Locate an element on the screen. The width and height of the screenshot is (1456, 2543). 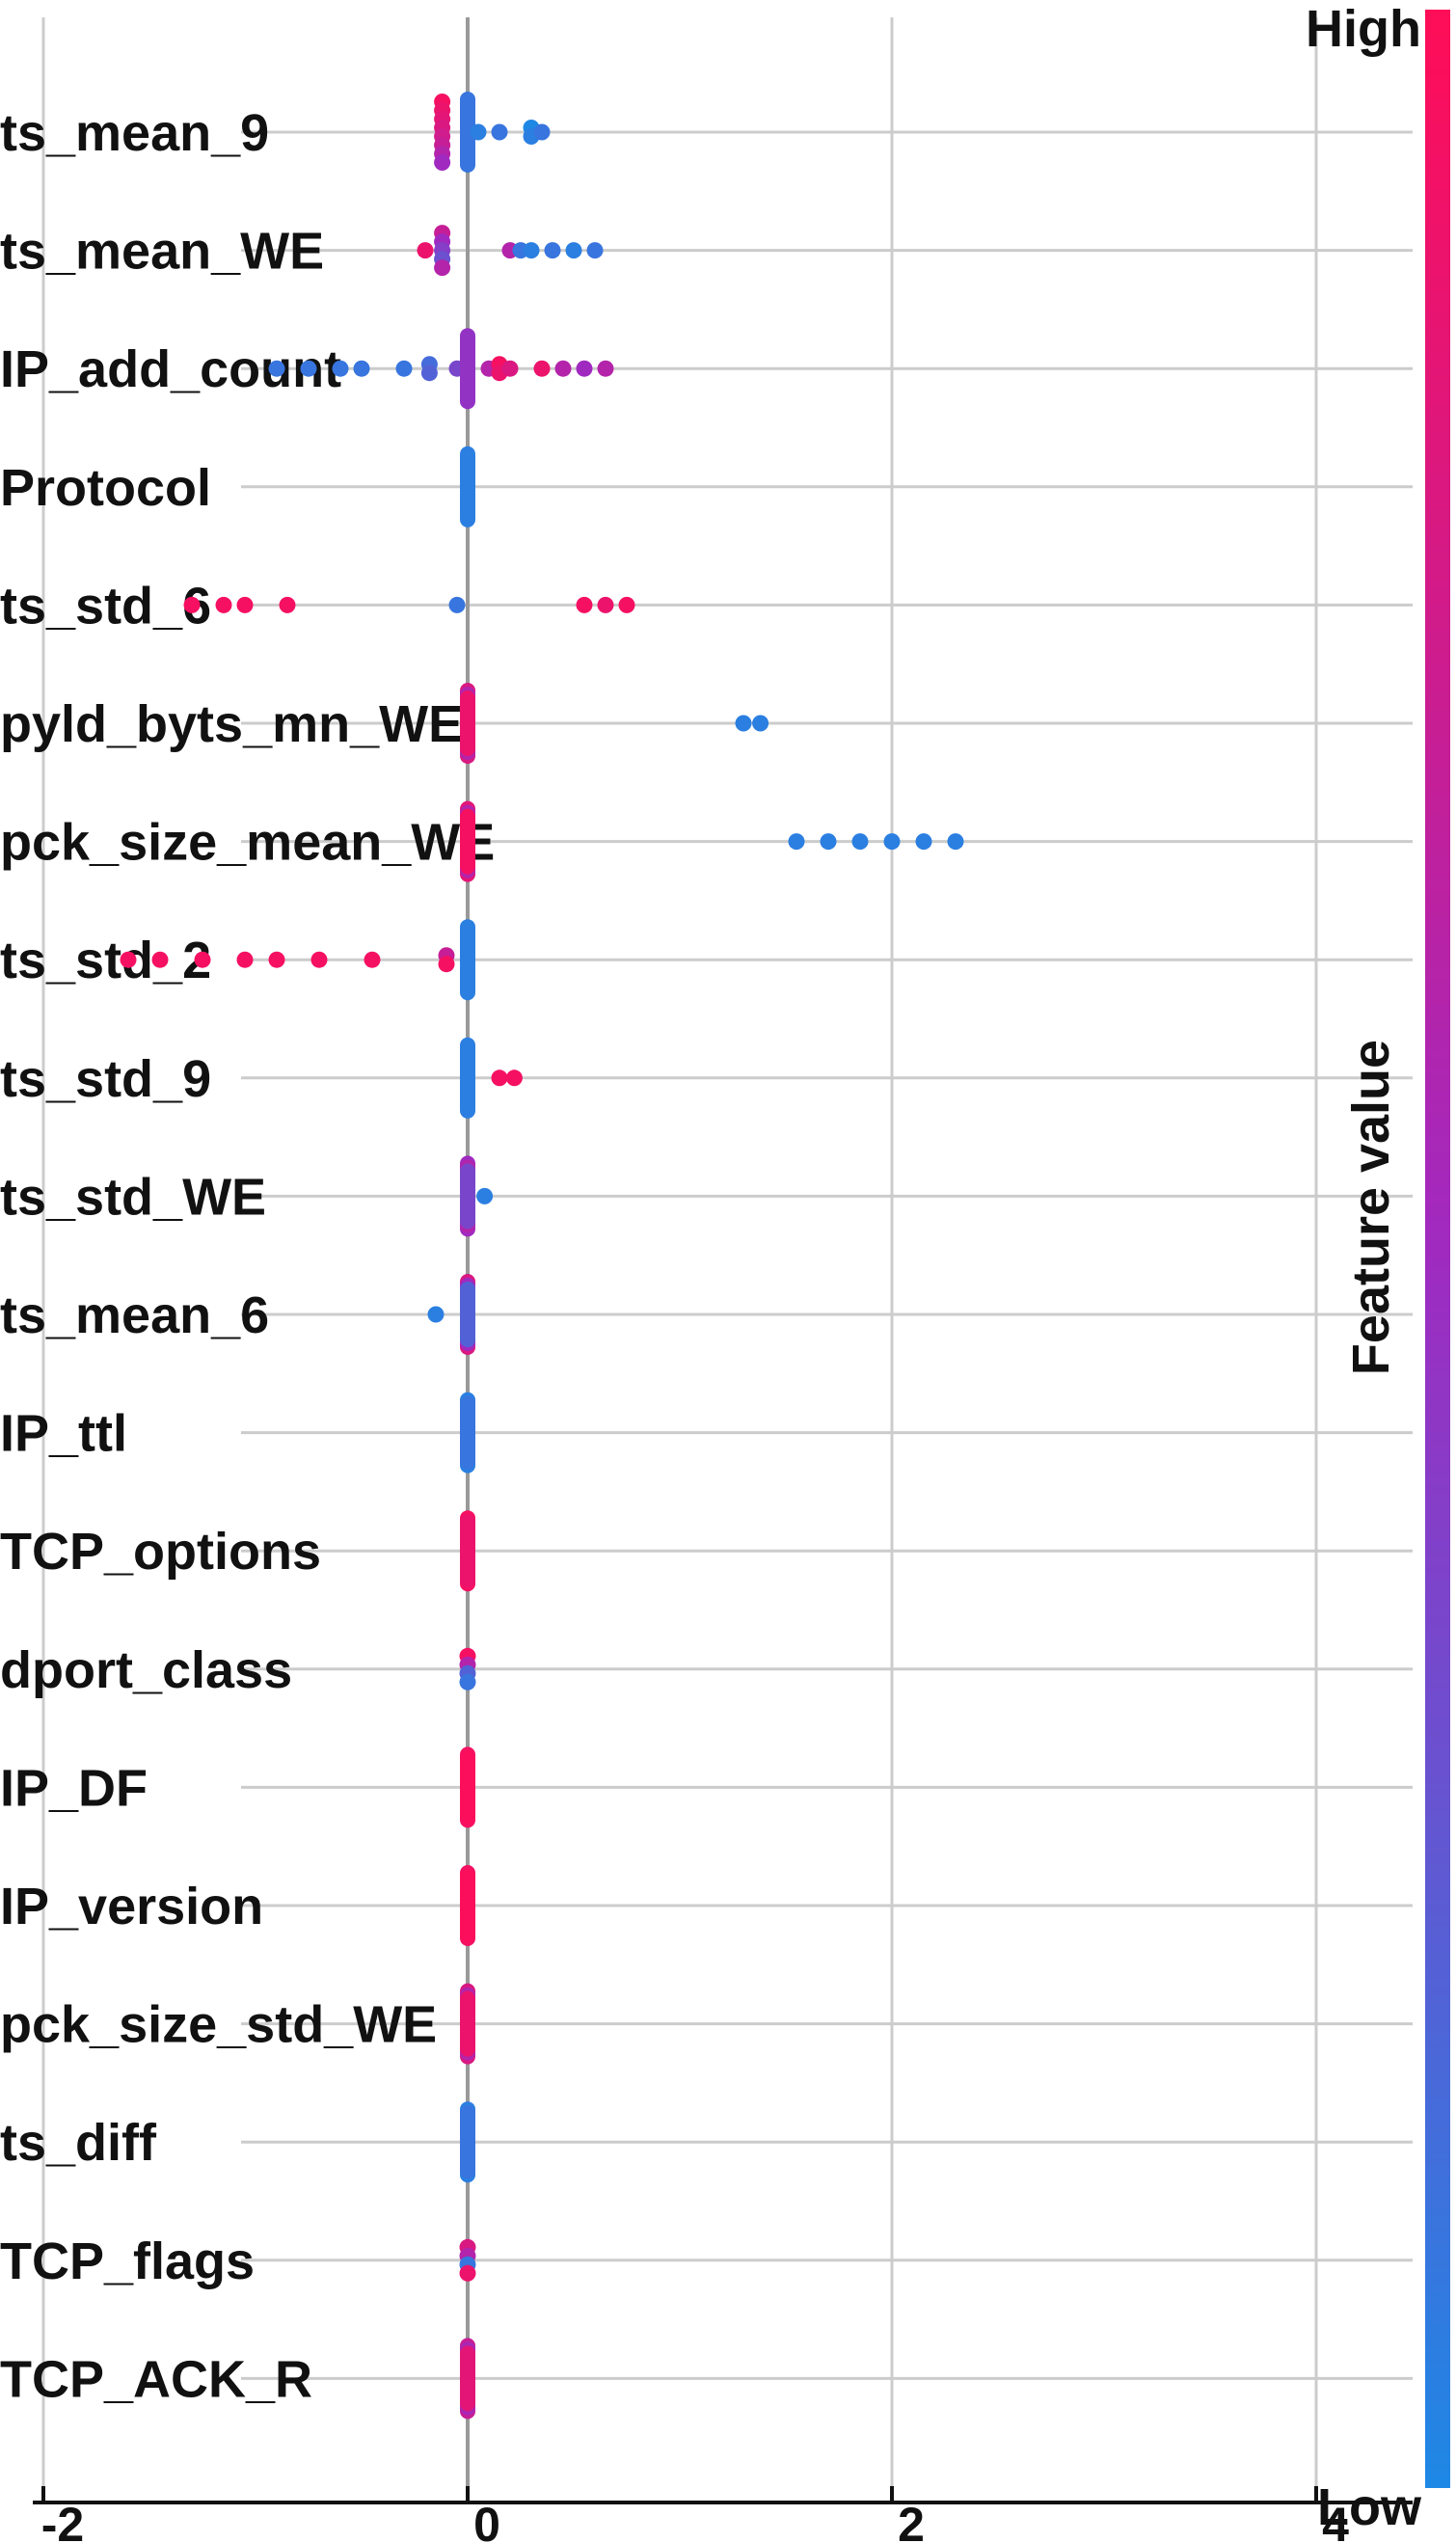
colorbar-high-label: High is located at coordinates (1363, 29).